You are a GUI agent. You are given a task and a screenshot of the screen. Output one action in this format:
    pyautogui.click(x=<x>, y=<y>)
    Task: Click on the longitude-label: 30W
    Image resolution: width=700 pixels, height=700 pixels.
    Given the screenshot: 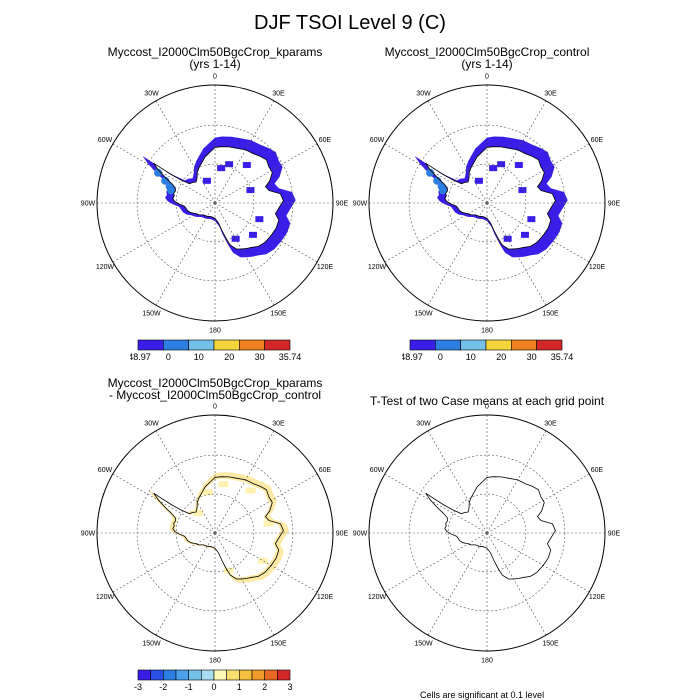 What is the action you would take?
    pyautogui.click(x=151, y=424)
    